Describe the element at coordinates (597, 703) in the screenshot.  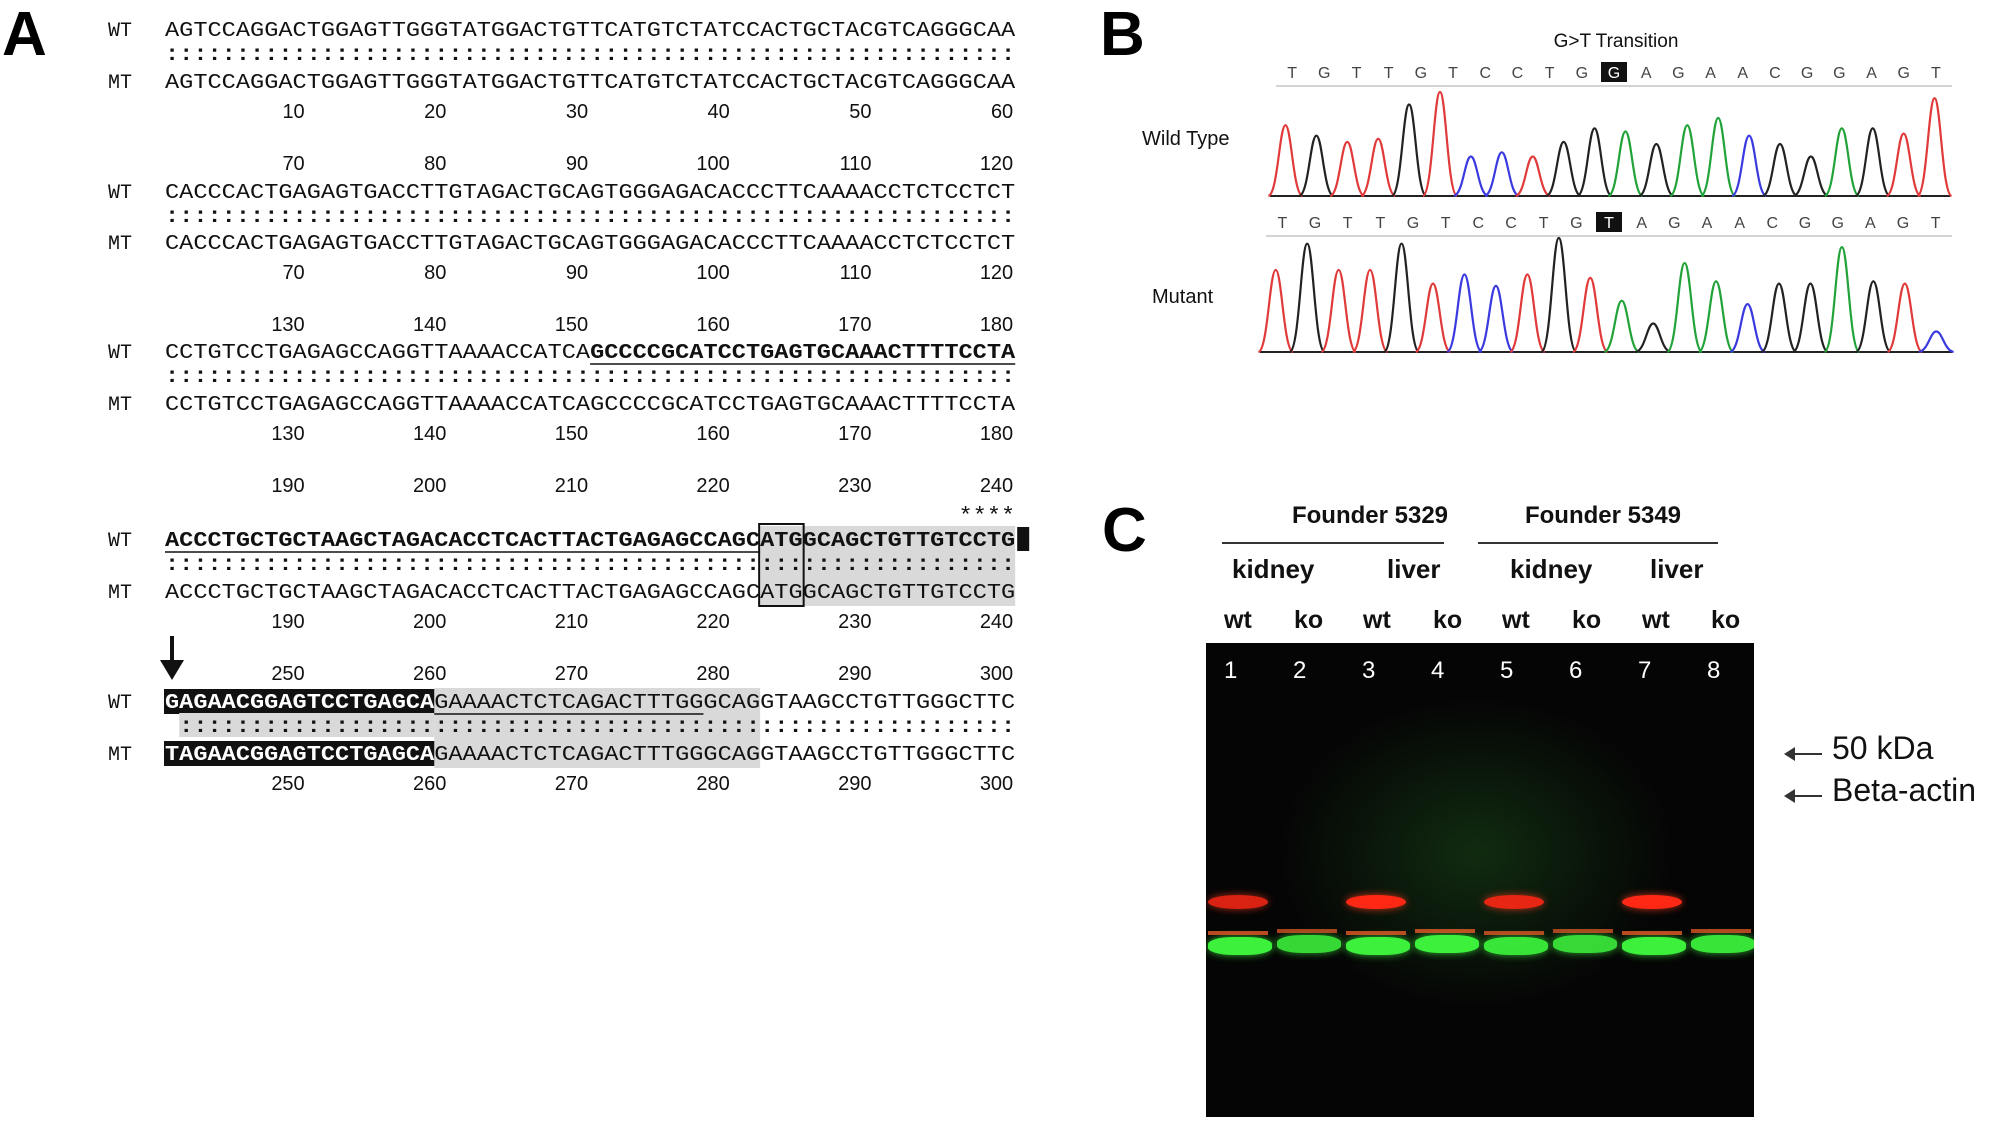
I see `wt-sequence-exon: GAAAACTCTCAGACTTTGGGCAG` at that location.